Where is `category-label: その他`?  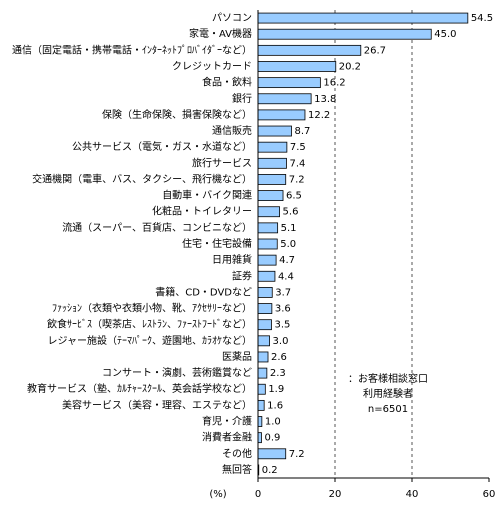 category-label: その他 is located at coordinates (237, 453).